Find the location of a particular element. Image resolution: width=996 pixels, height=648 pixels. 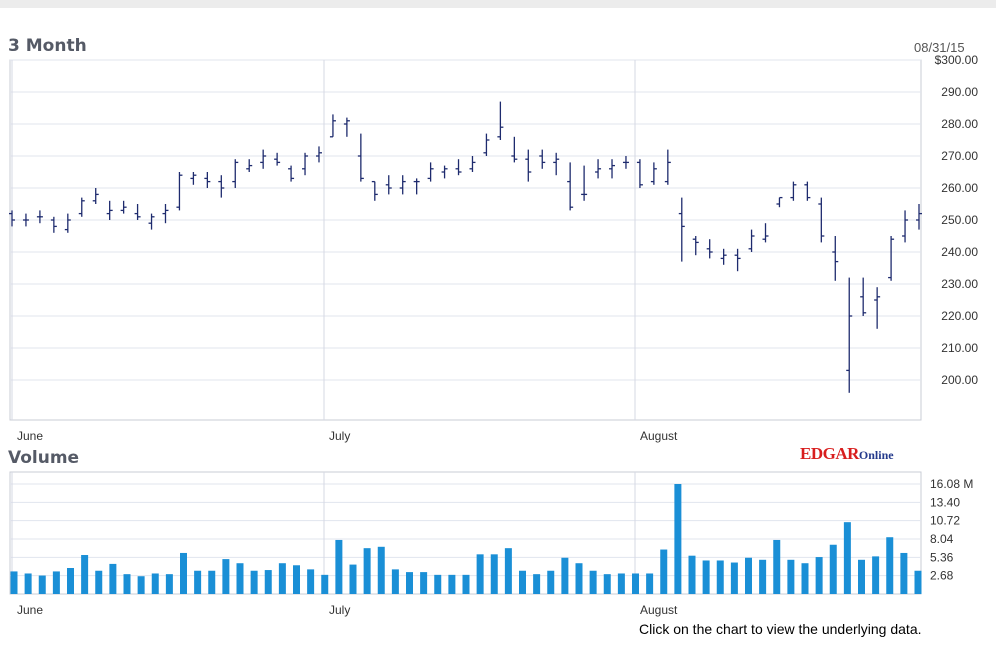

price-tick-label: 260.00 is located at coordinates (959, 188).